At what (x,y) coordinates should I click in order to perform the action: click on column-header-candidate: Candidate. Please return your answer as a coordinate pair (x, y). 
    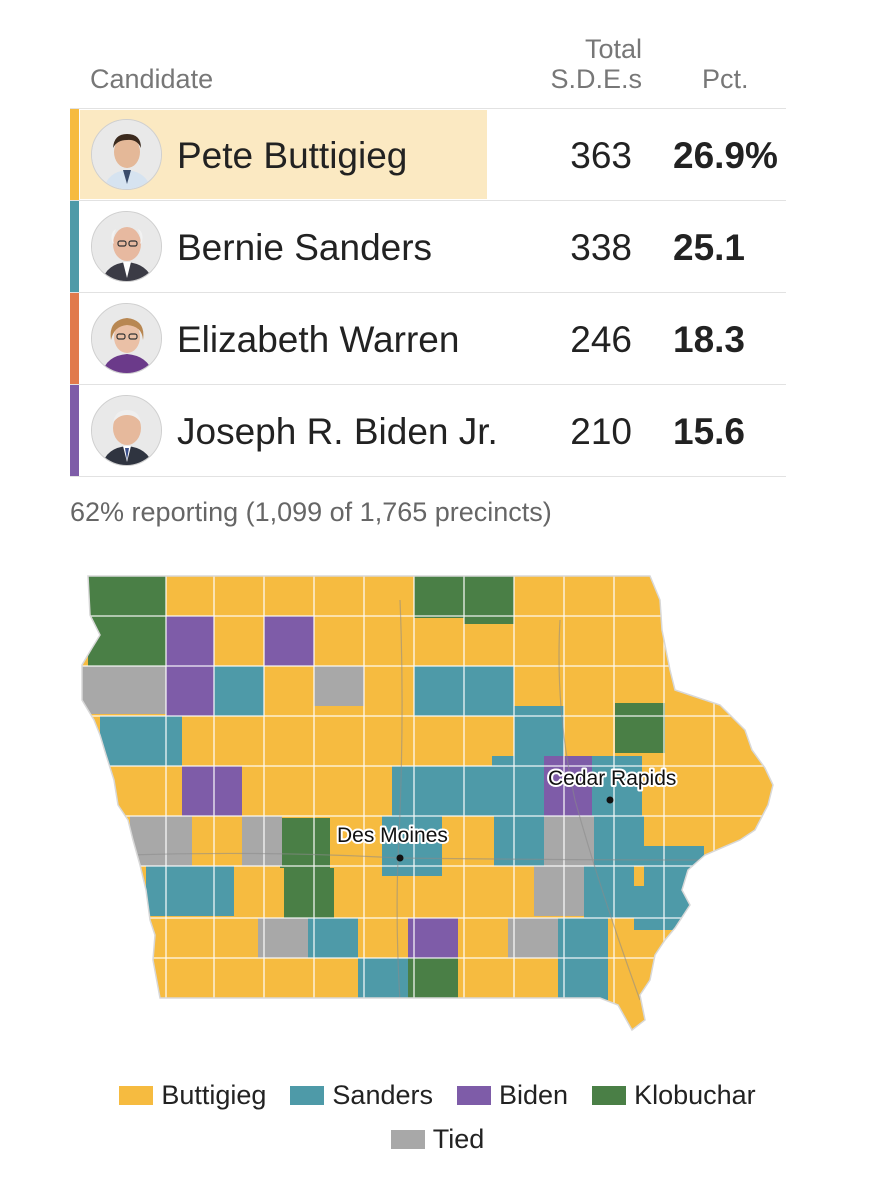
    Looking at the image, I should click on (152, 79).